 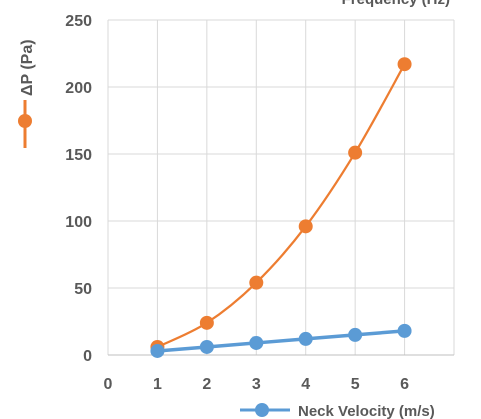 What do you see at coordinates (262, 410) in the screenshot?
I see `legend-velocity-marker` at bounding box center [262, 410].